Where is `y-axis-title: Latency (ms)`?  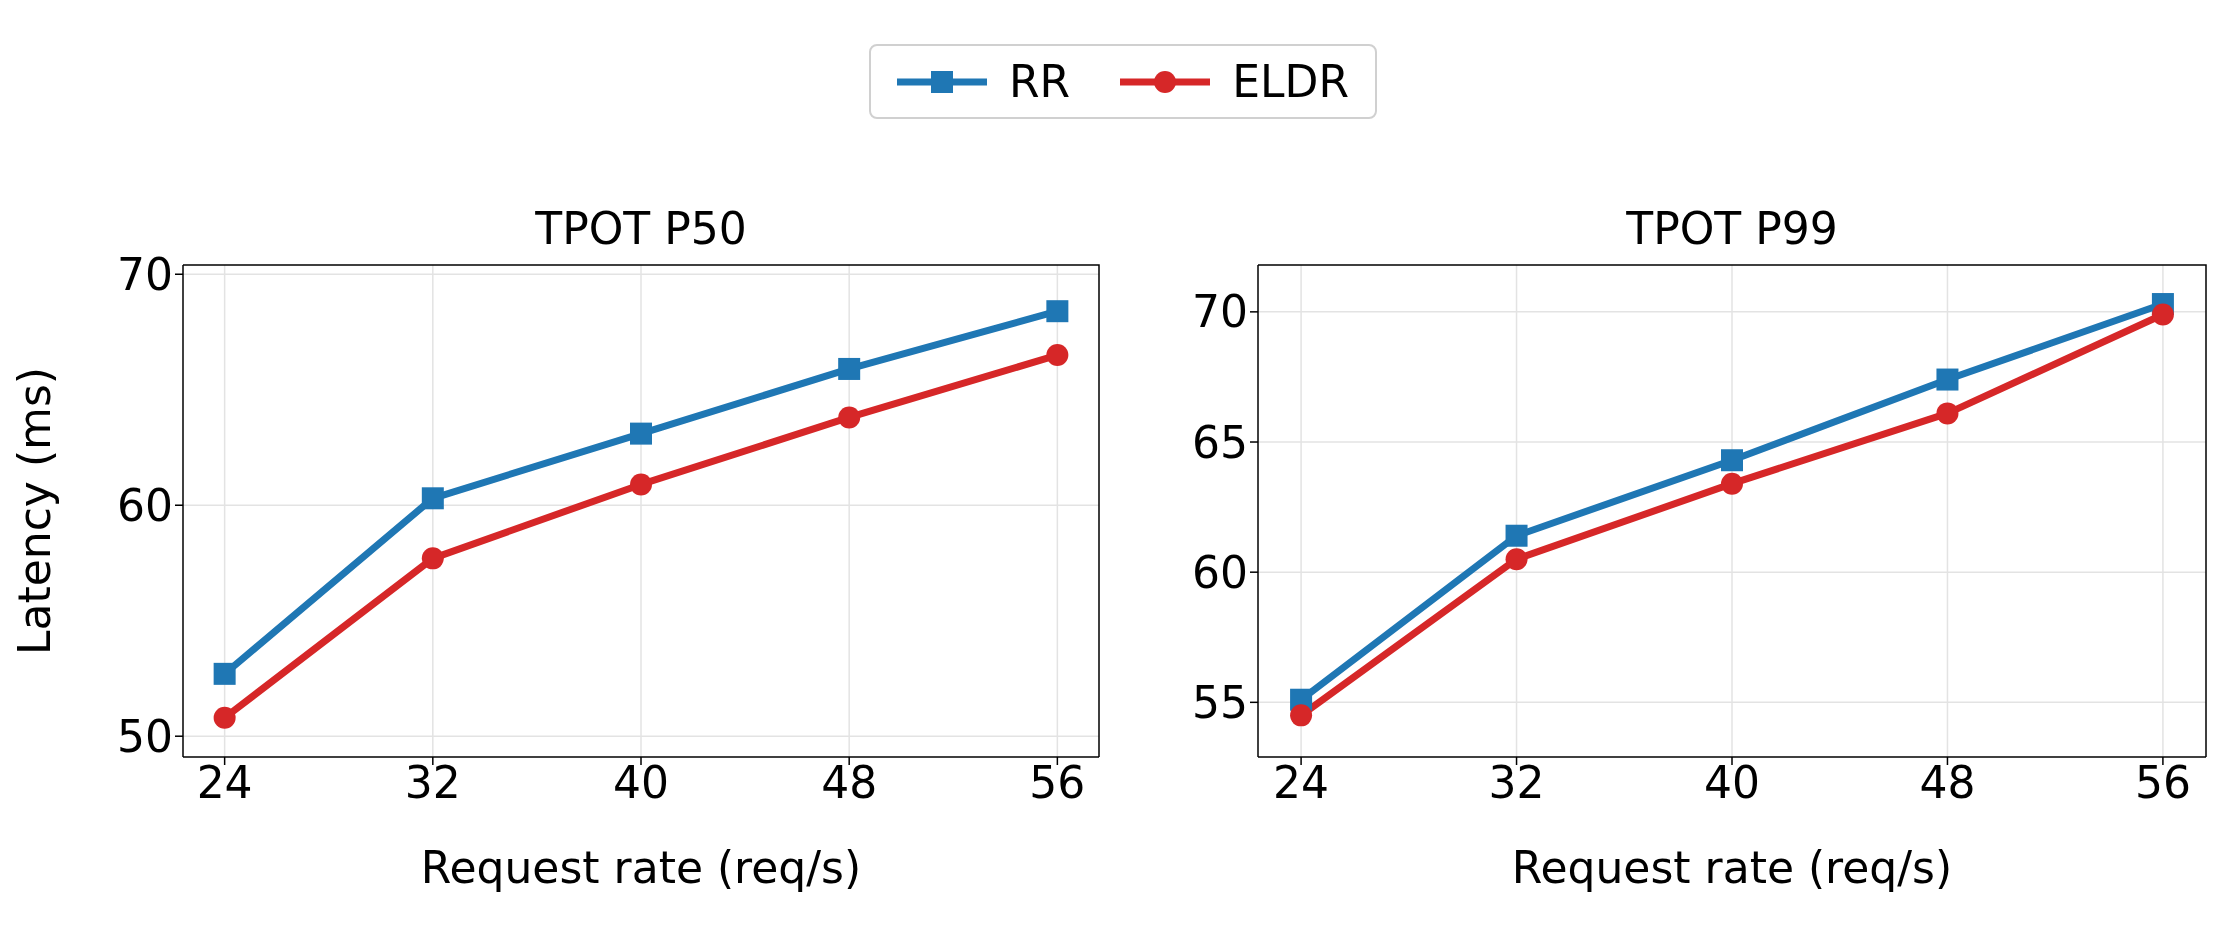
y-axis-title: Latency (ms) is located at coordinates (34, 511).